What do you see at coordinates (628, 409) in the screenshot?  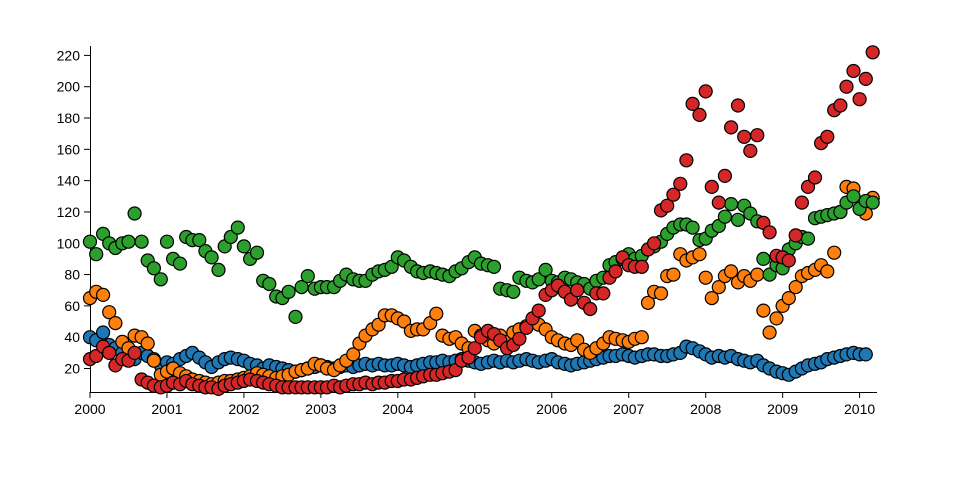 I see `x-tick-label: 2007` at bounding box center [628, 409].